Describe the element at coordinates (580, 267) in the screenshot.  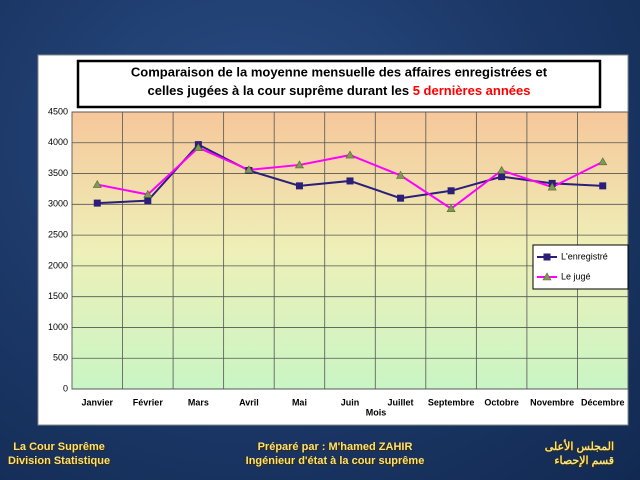
I see `legend-box` at that location.